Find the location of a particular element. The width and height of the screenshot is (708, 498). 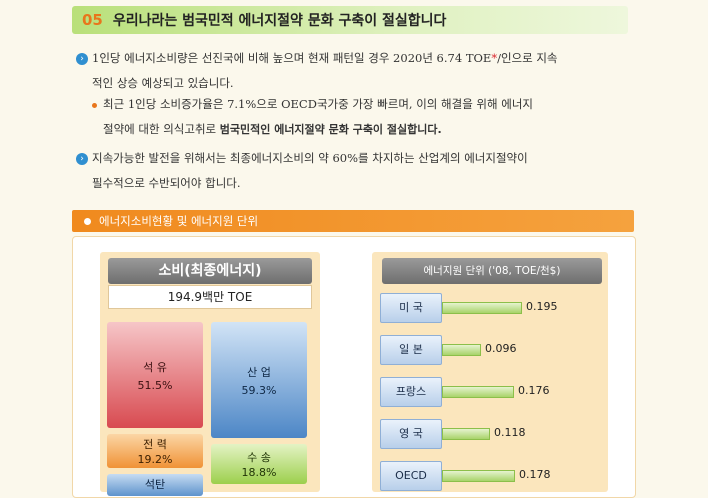

energy-unit-title: 에너지원 단위 ('08, TOE/천$) is located at coordinates (492, 271).